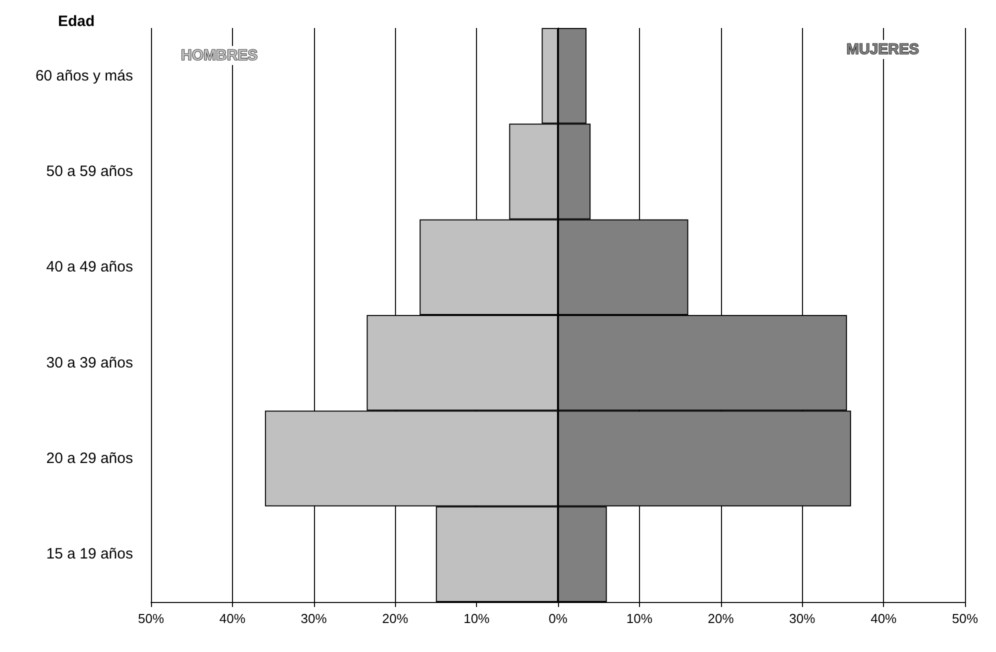  What do you see at coordinates (89, 363) in the screenshot?
I see `y-tick-label: 30 a 39 años` at bounding box center [89, 363].